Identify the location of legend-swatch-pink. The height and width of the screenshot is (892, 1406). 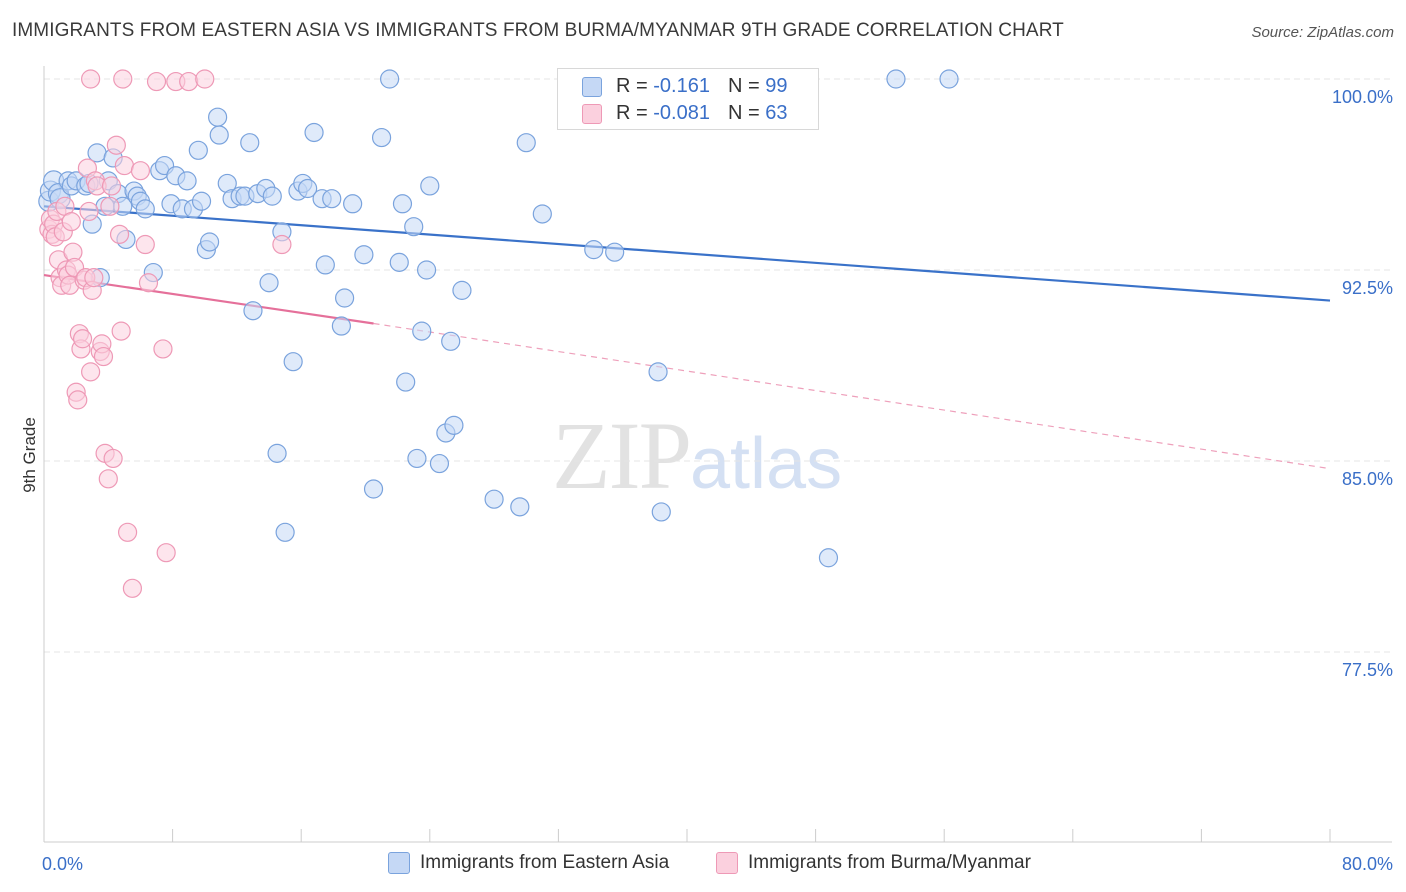
(727, 863).